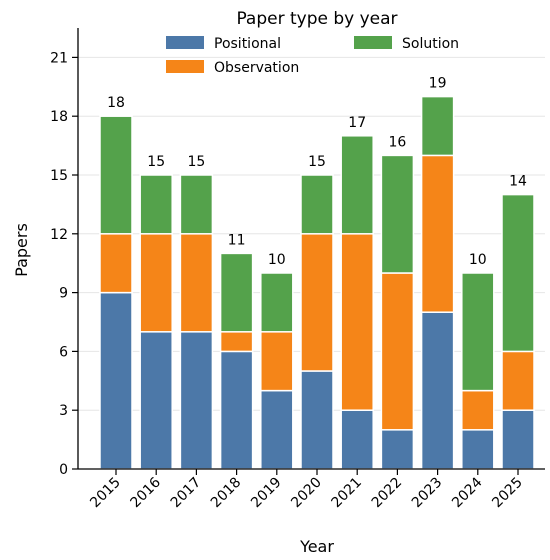 The width and height of the screenshot is (550, 560). Describe the element at coordinates (105, 493) in the screenshot. I see `x-tick-label-2015: 2015` at that location.